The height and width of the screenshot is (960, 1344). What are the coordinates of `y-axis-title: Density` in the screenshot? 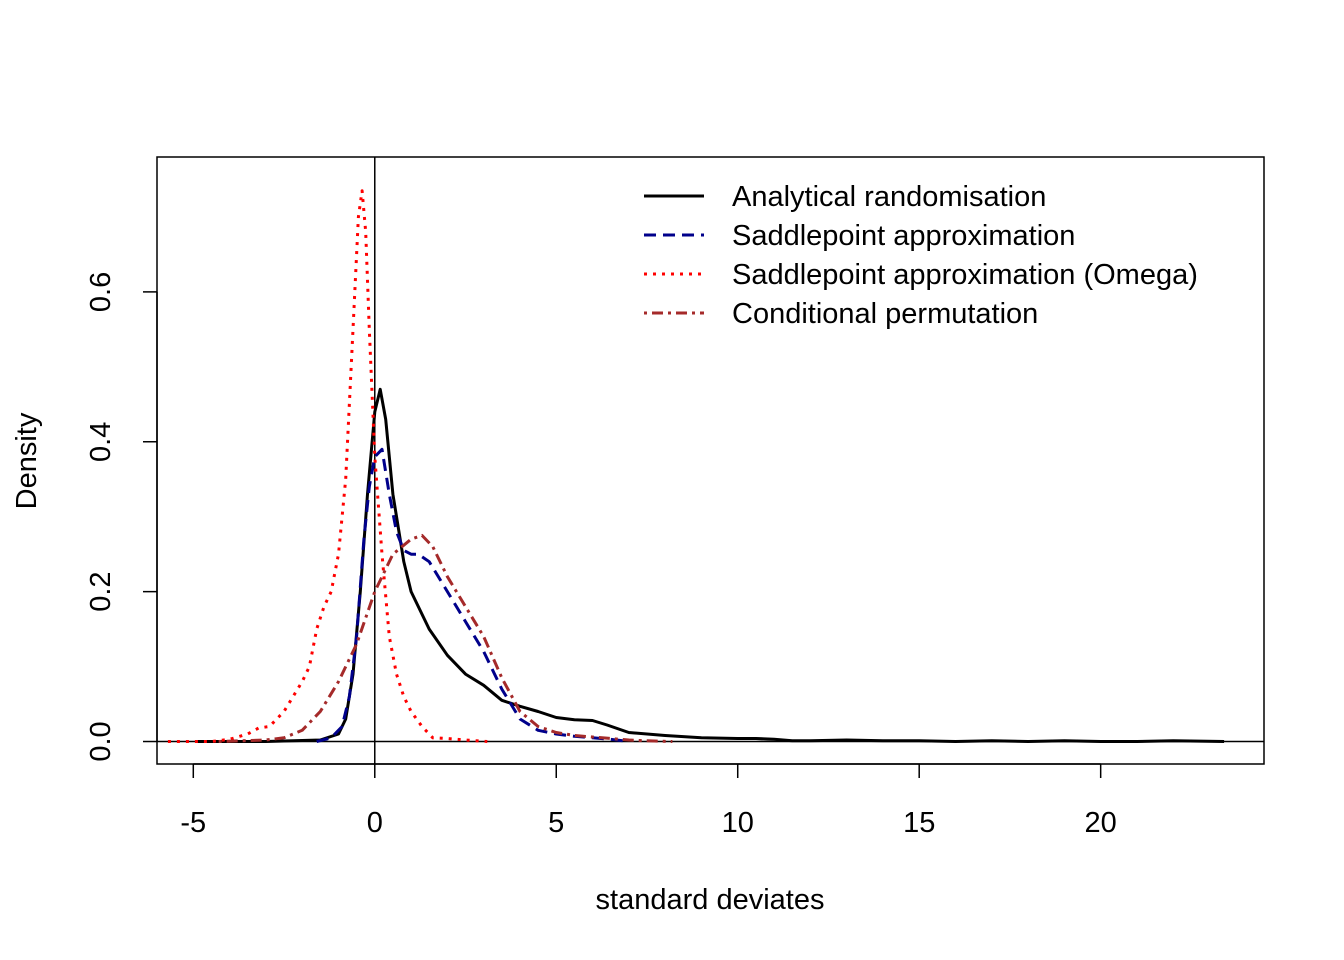 It's located at (27, 460).